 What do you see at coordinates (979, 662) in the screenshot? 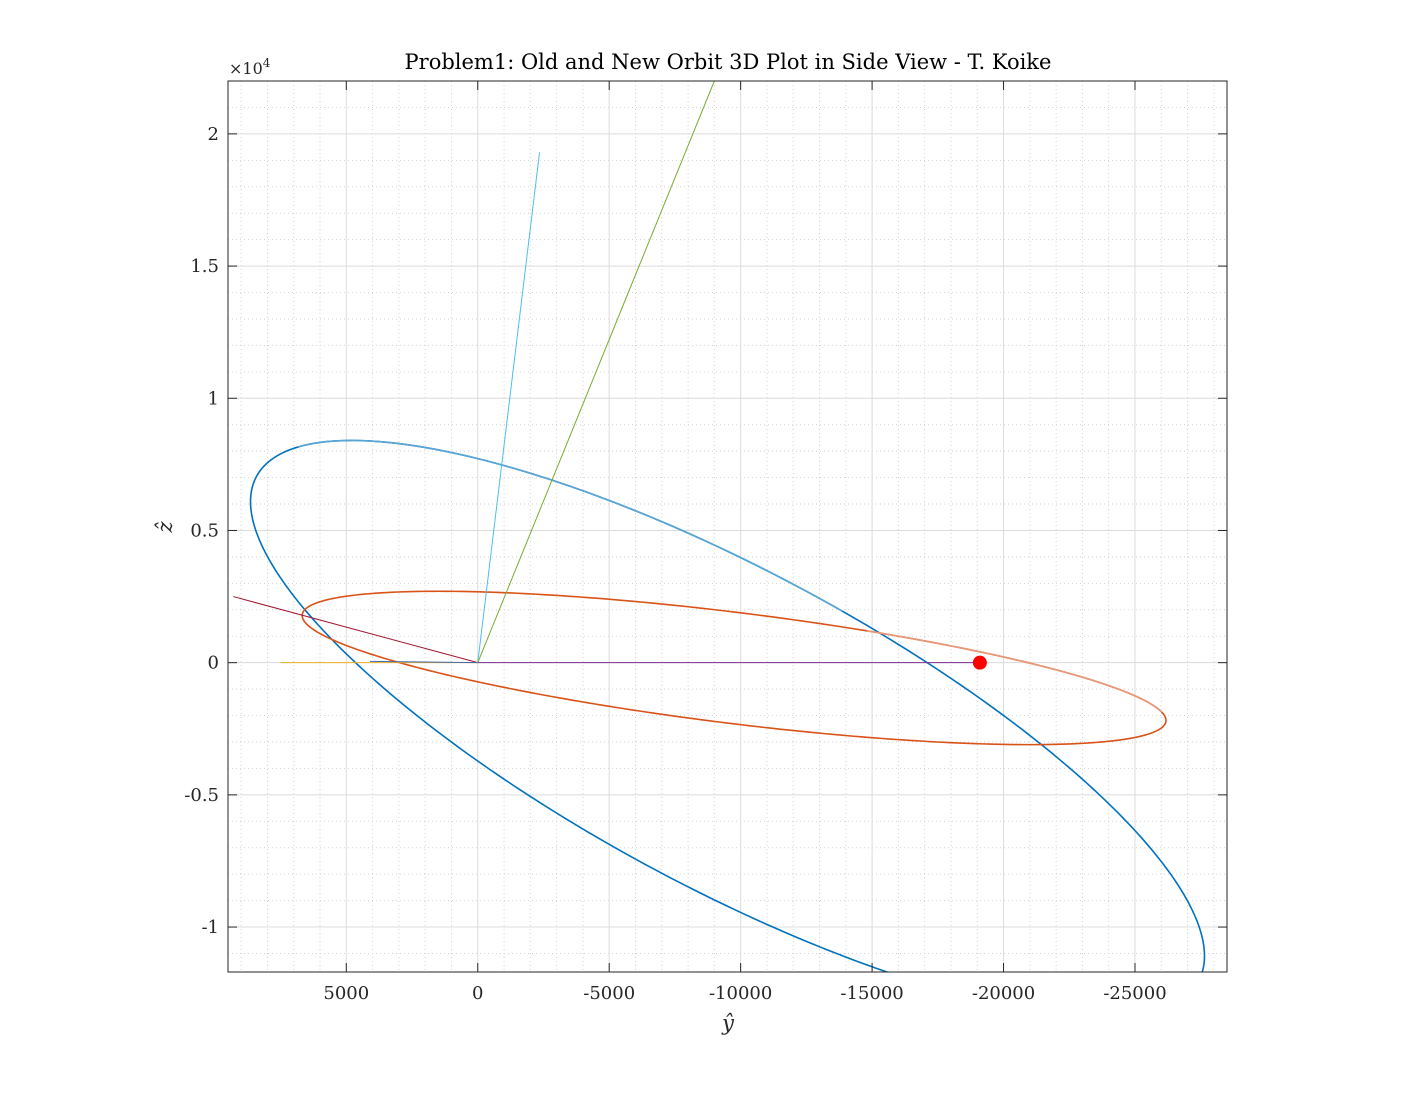
I see `intersection-marker` at bounding box center [979, 662].